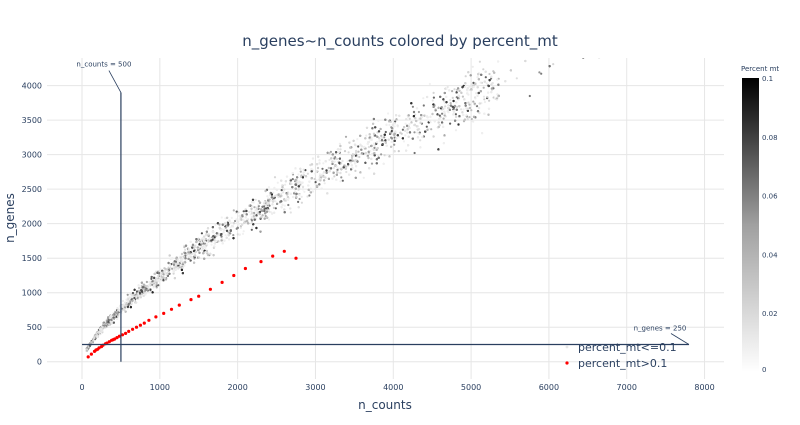 The image size is (800, 425). Describe the element at coordinates (34, 327) in the screenshot. I see `y-tick-label: 500` at that location.